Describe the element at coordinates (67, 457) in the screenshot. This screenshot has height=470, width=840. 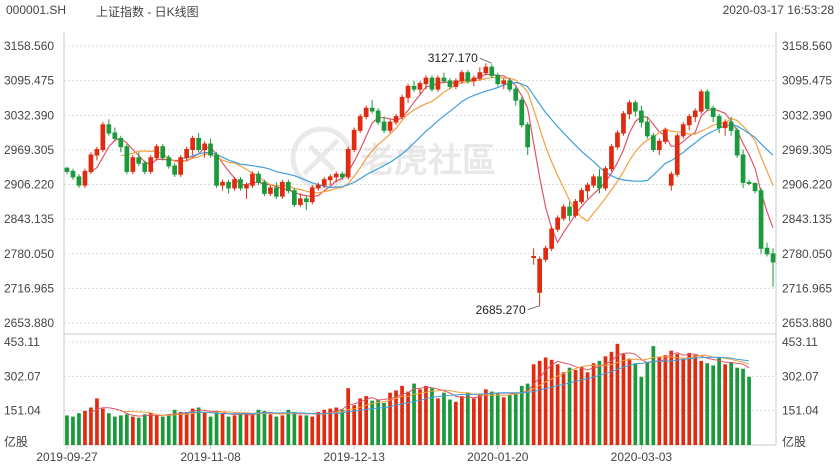
I see `date-tick-0: 2019-09-27` at that location.